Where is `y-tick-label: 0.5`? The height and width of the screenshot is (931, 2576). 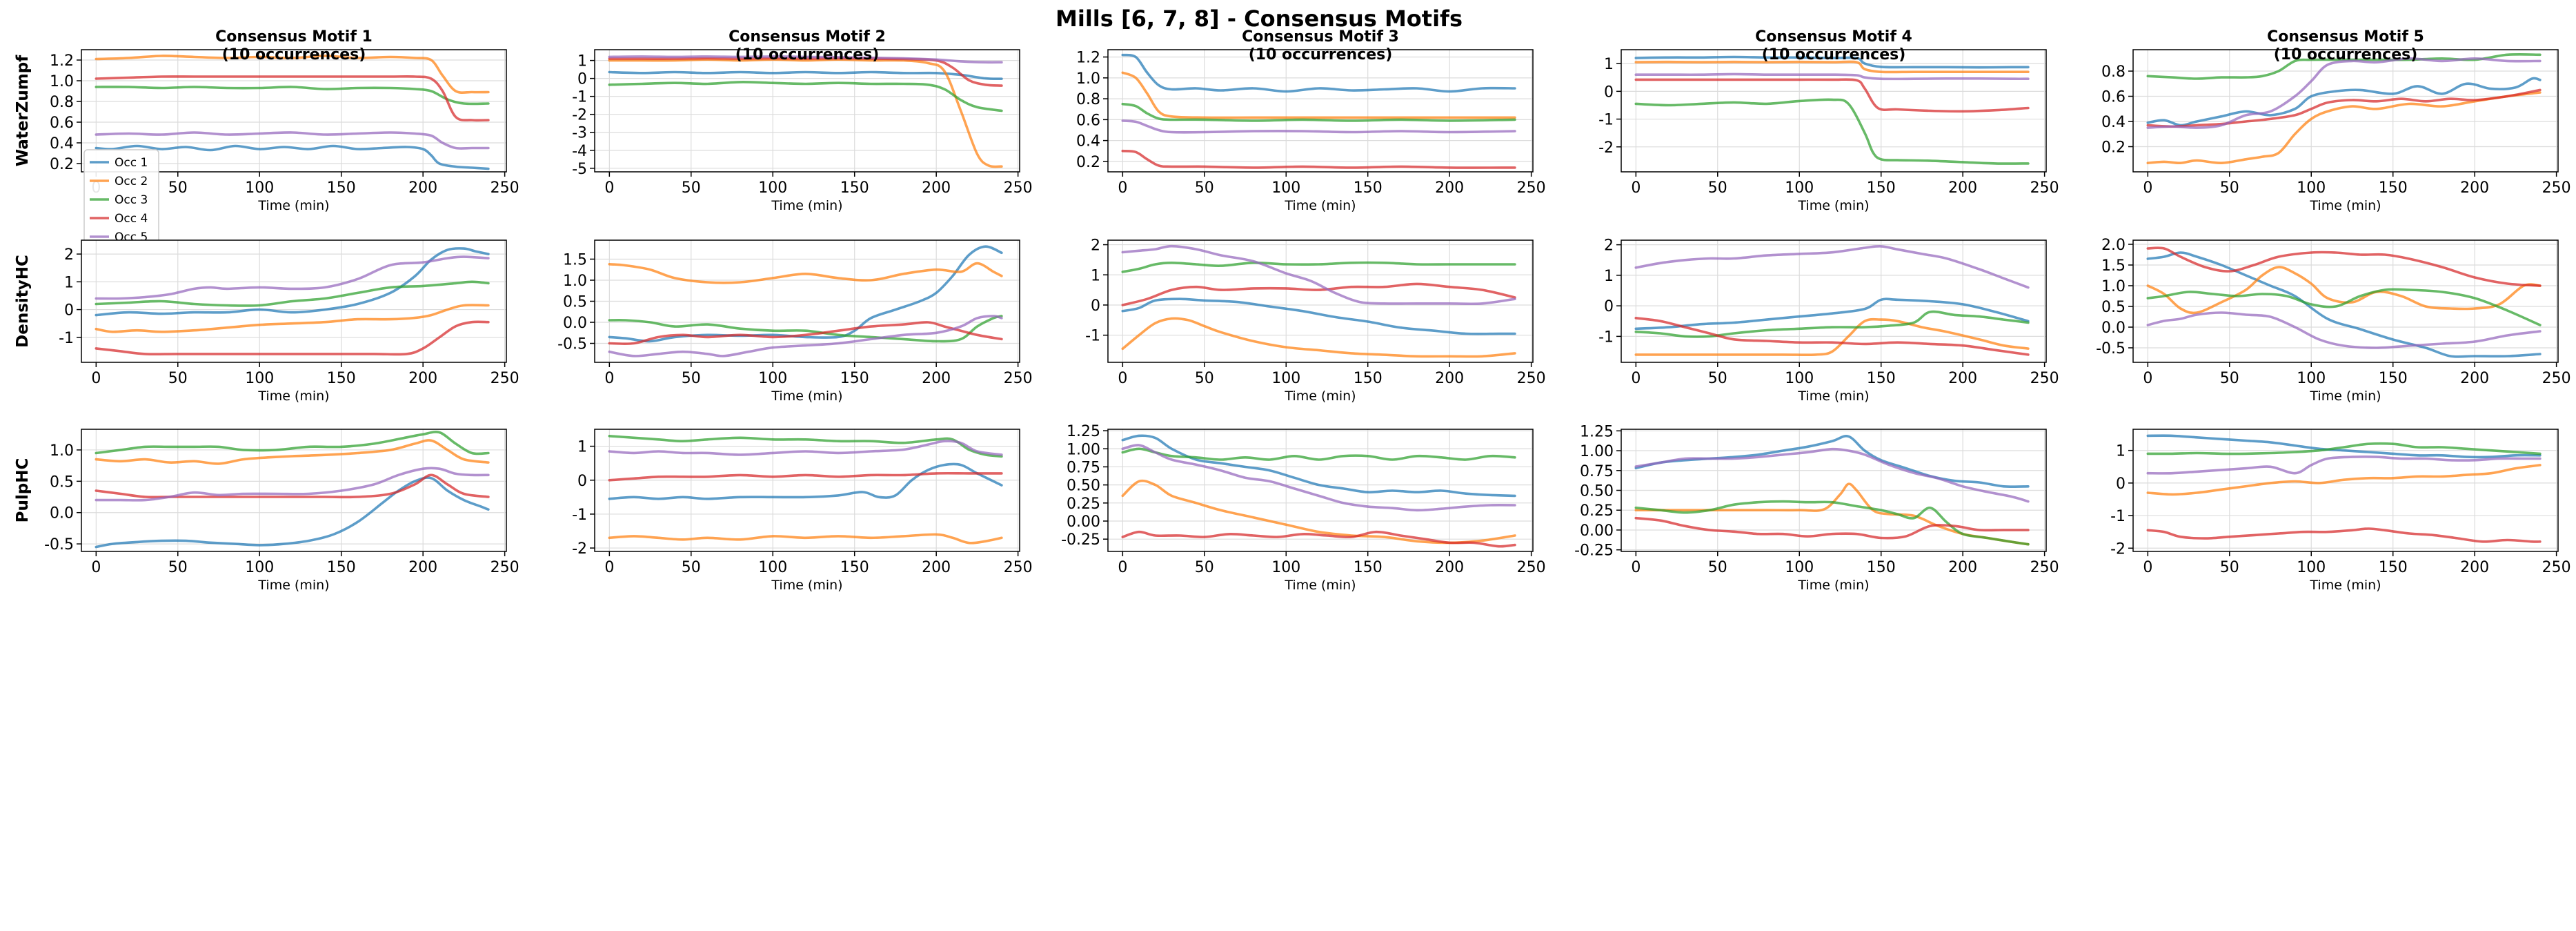
y-tick-label: 0.5 is located at coordinates (575, 302).